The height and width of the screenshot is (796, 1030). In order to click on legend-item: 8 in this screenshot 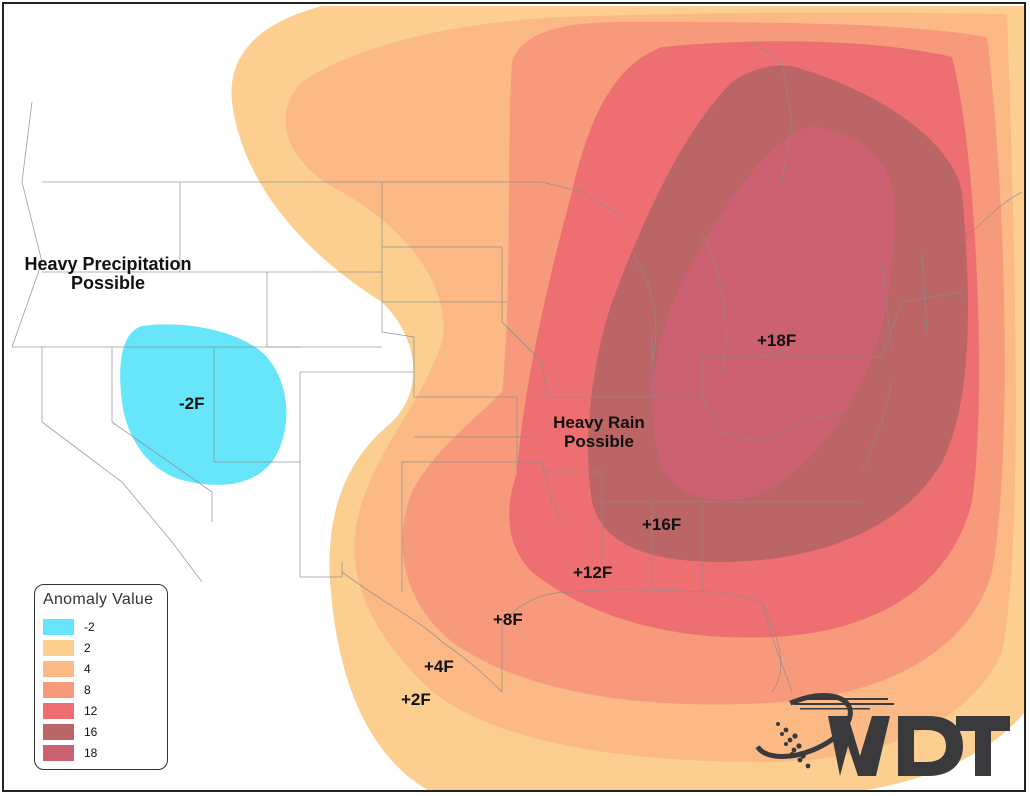, I will do `click(67, 690)`.